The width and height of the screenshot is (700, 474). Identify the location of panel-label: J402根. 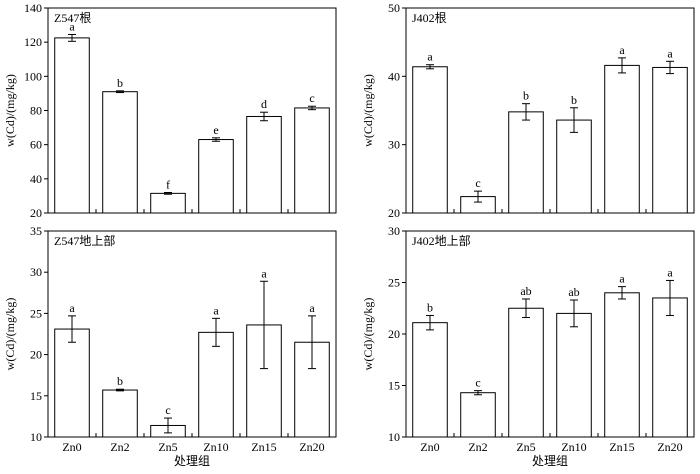
(429, 18).